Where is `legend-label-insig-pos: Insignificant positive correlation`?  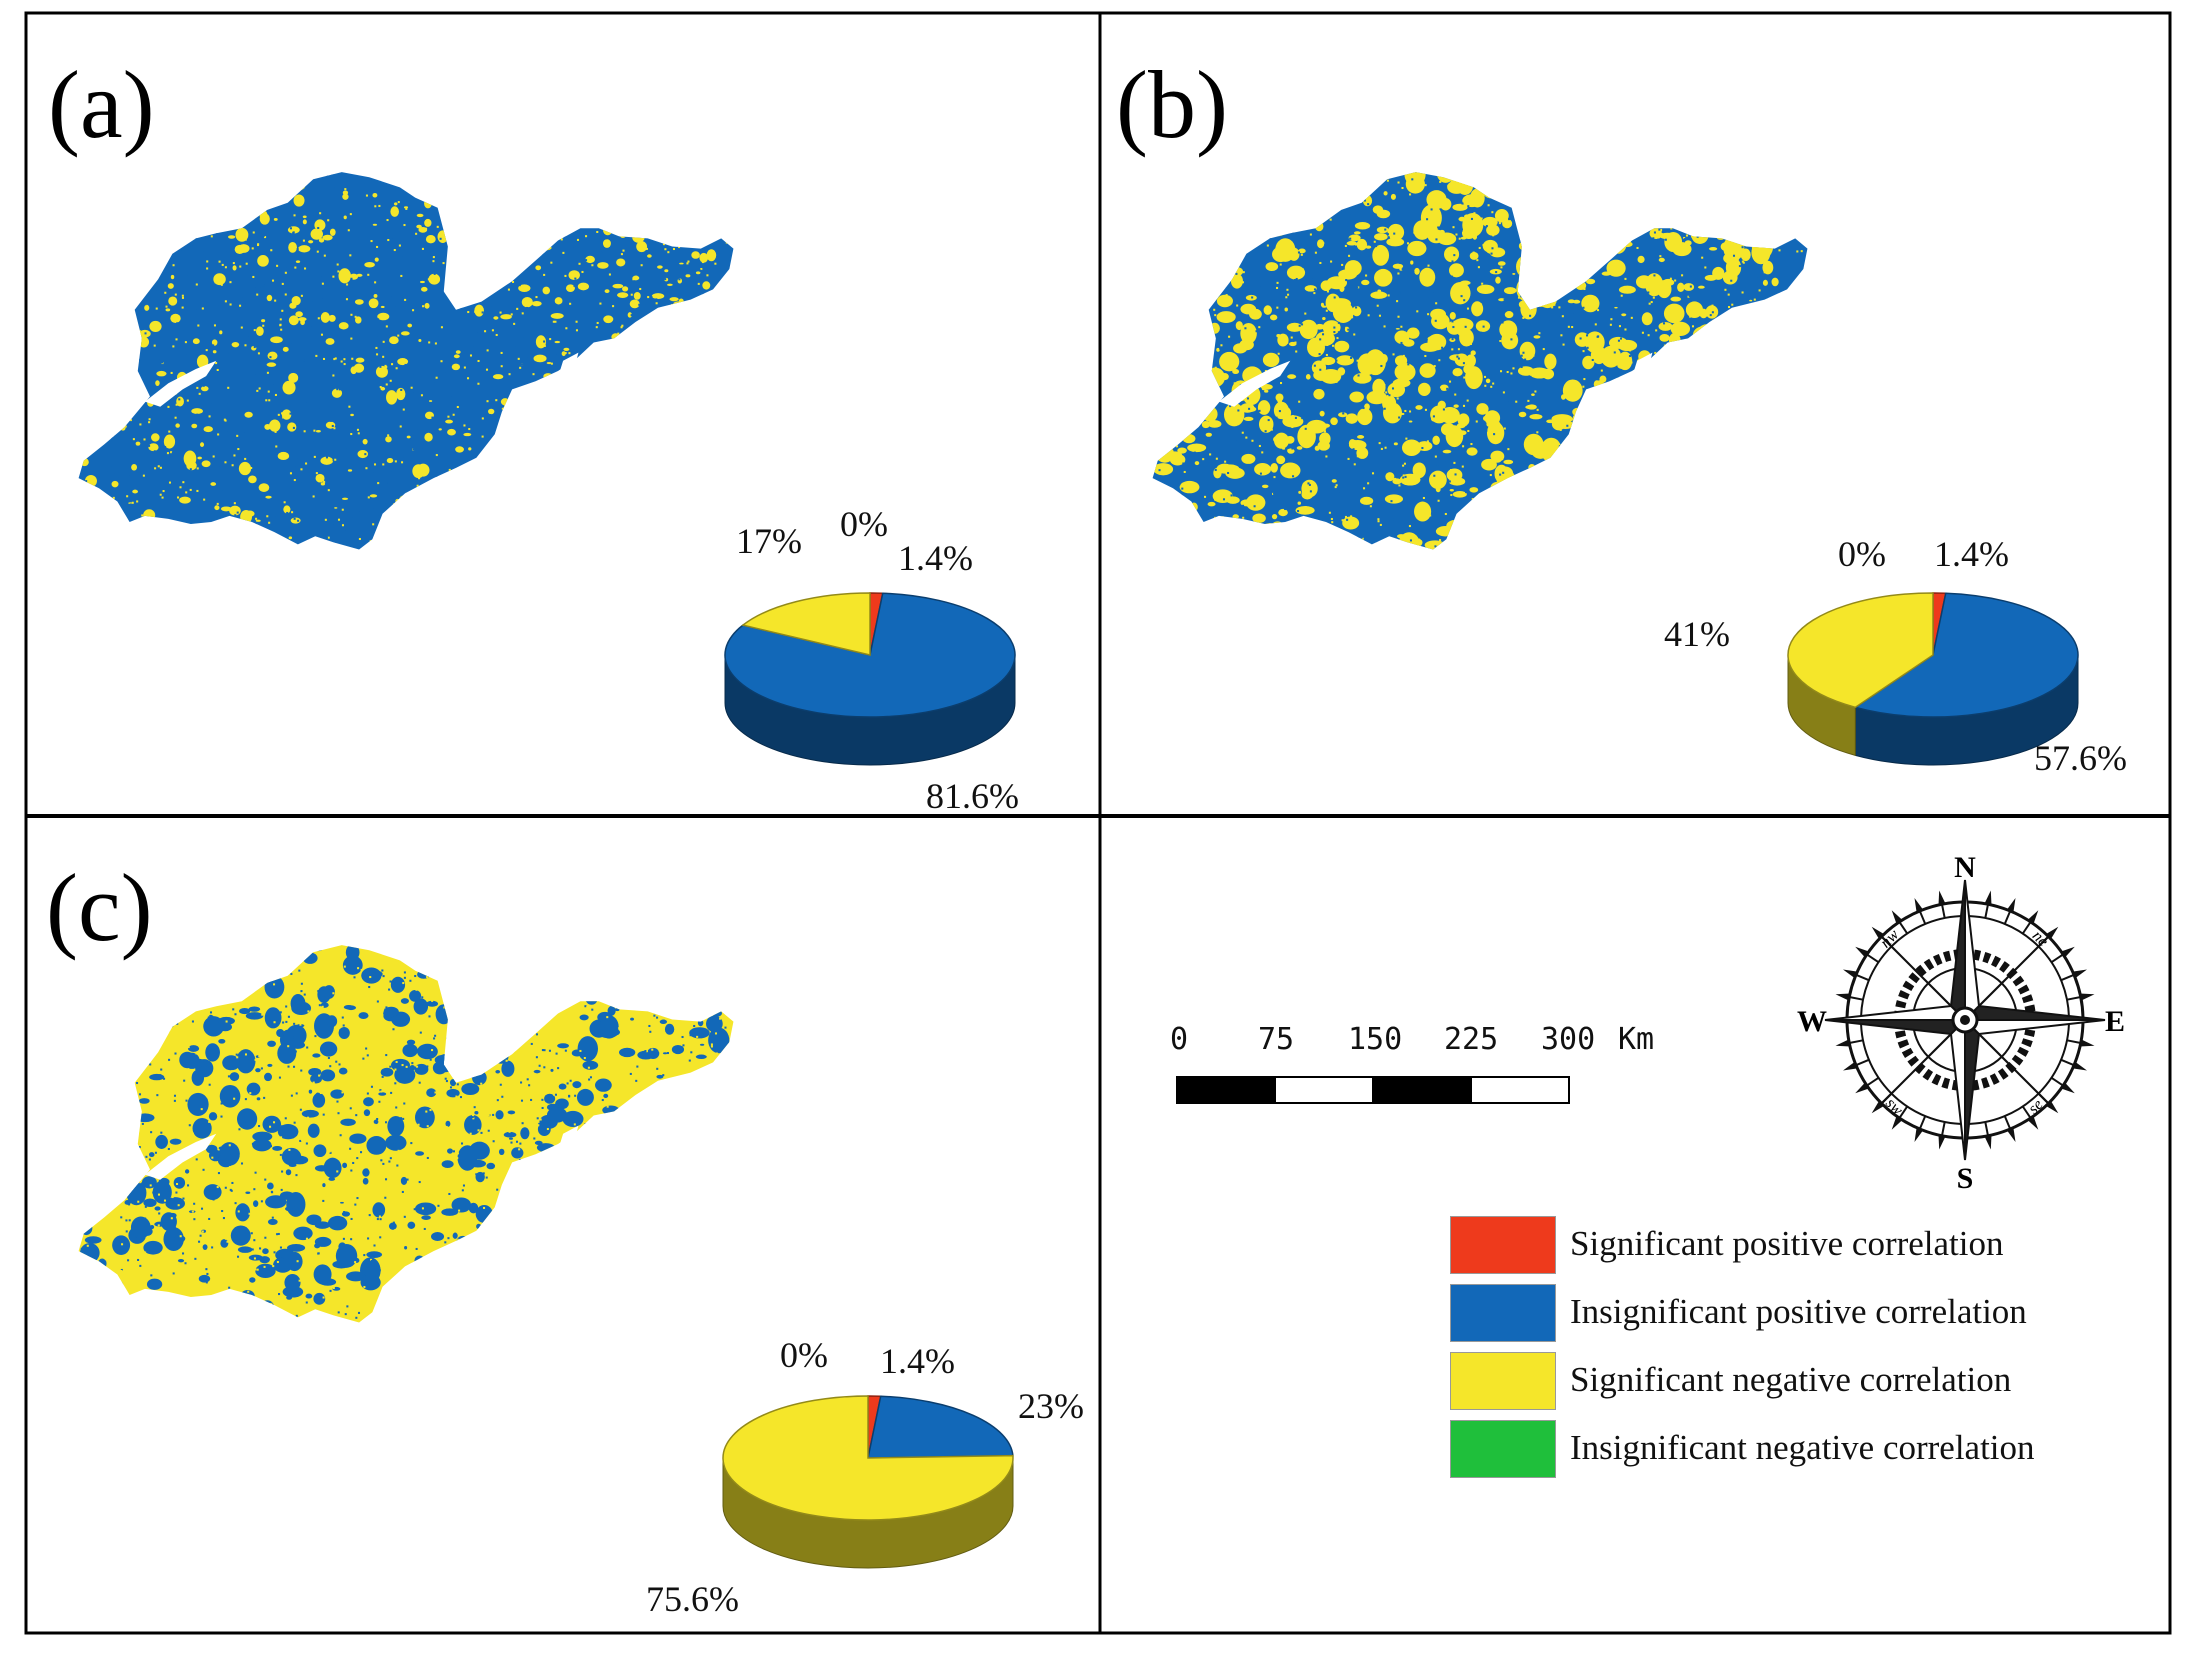 legend-label-insig-pos: Insignificant positive correlation is located at coordinates (1798, 1311).